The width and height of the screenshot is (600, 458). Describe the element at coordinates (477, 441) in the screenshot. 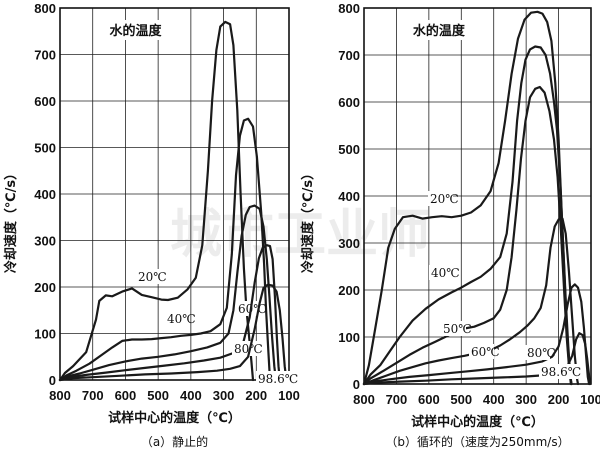

I see `panel-caption: （b）循环的（速度为250mm/s）` at that location.